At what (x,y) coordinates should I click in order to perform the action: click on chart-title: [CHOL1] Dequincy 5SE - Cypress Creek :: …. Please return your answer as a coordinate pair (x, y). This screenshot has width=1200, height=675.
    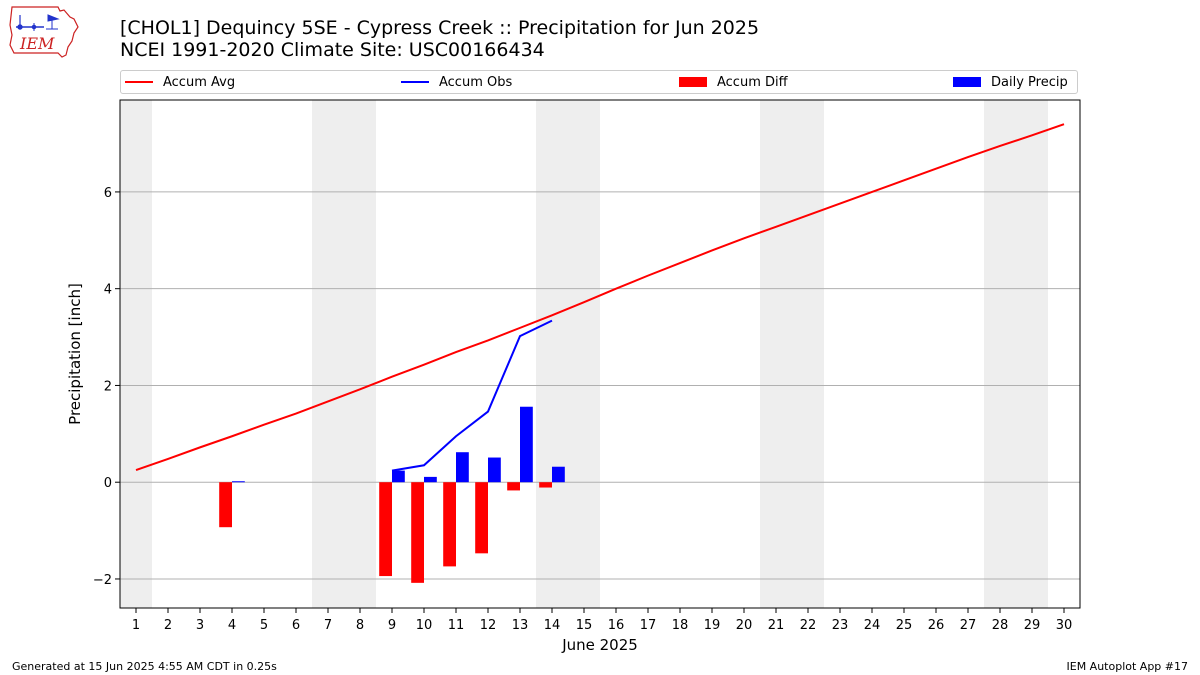
    Looking at the image, I should click on (440, 28).